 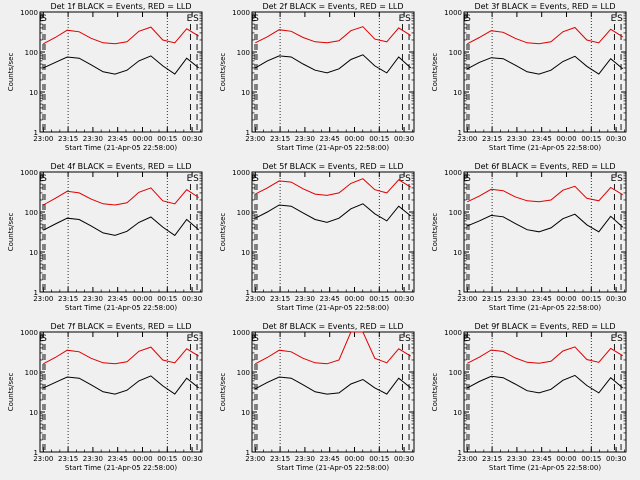 I want to click on chart-title: Det 4f BLACK = Events, RED = LLD, so click(x=120, y=166).